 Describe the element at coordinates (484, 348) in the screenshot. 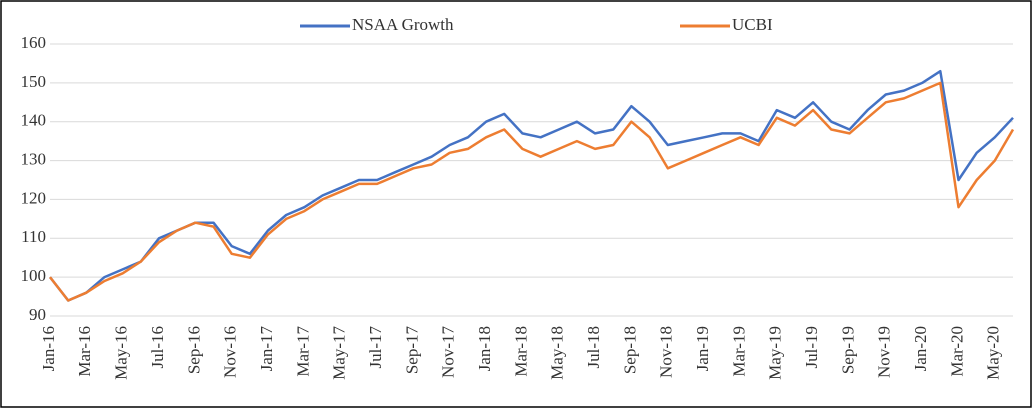

I see `x-tick-label: Jan-18` at that location.